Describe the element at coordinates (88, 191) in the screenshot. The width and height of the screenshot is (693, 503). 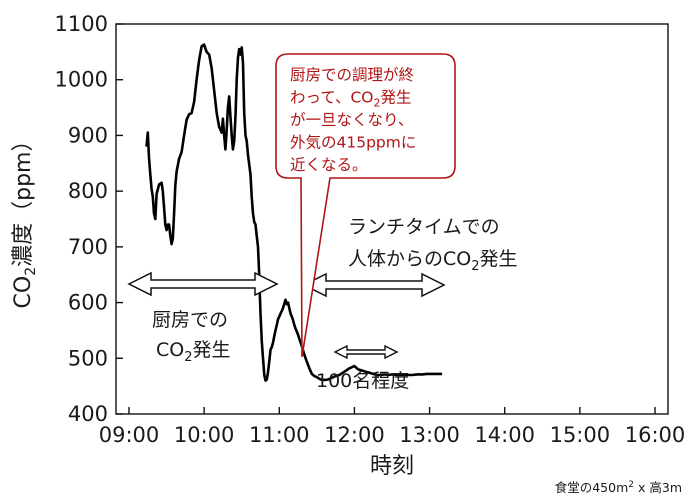
I see `y-tick-label: 800` at that location.